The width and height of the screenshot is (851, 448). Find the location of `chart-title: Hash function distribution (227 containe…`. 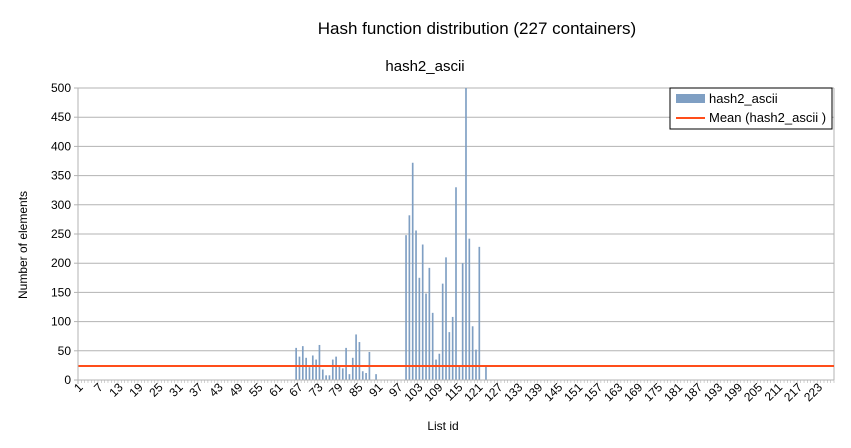

chart-title: Hash function distribution (227 containe… is located at coordinates (477, 28).